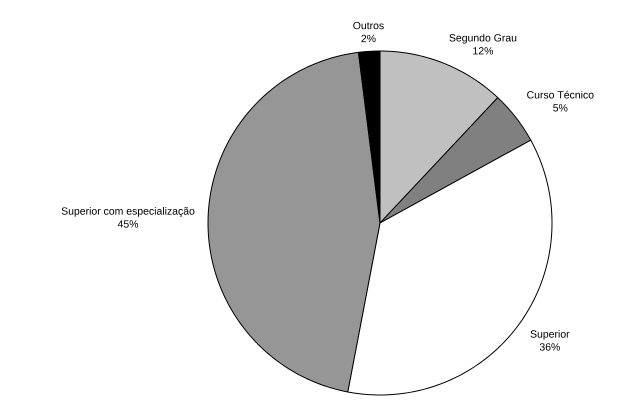 This screenshot has width=624, height=403. What do you see at coordinates (550, 347) in the screenshot?
I see `data-label: 36%` at bounding box center [550, 347].